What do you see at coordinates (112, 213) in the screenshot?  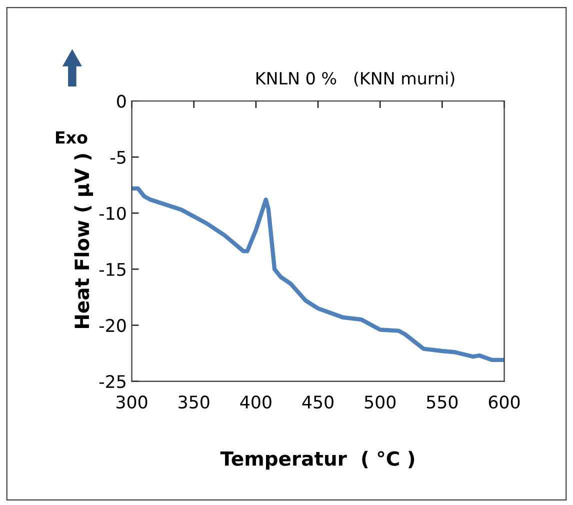 I see `y-tick-label: -10` at bounding box center [112, 213].